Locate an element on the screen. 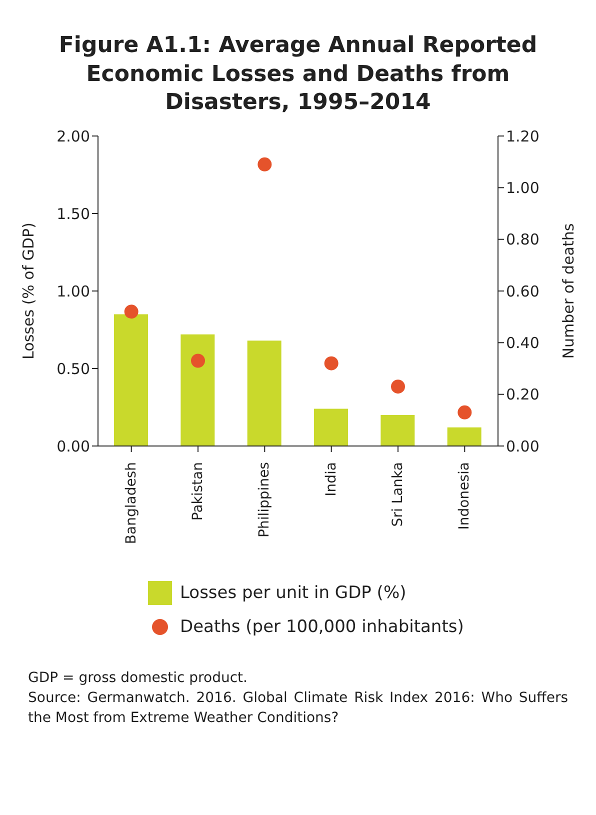  y-tick-label: 2.00 is located at coordinates (73, 136).